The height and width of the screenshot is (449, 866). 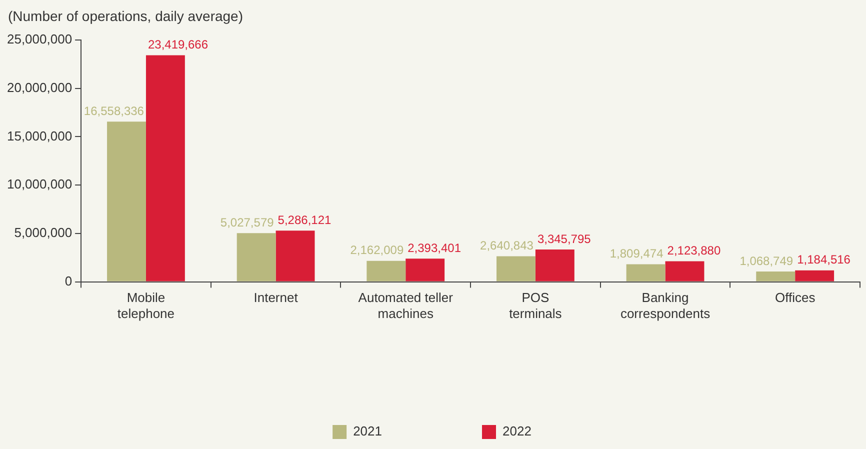 What do you see at coordinates (305, 219) in the screenshot?
I see `data-label: 5,286,121` at bounding box center [305, 219].